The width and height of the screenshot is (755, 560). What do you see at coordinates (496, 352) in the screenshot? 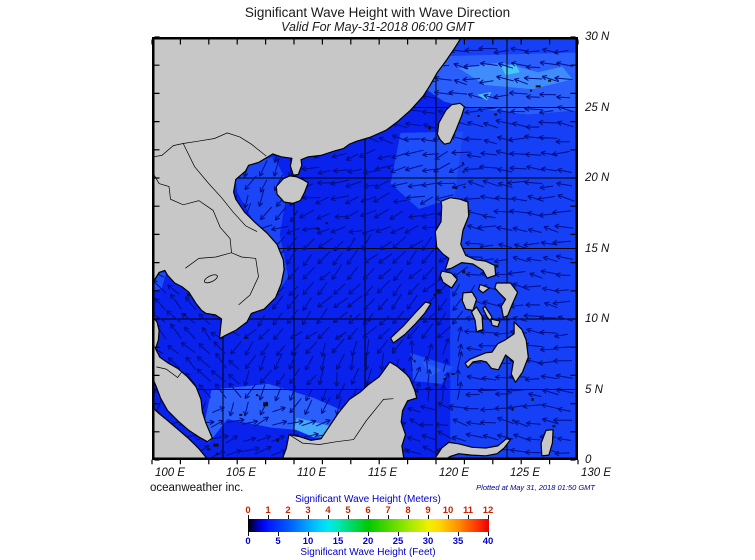
I see `landmass-mindanao` at bounding box center [496, 352].